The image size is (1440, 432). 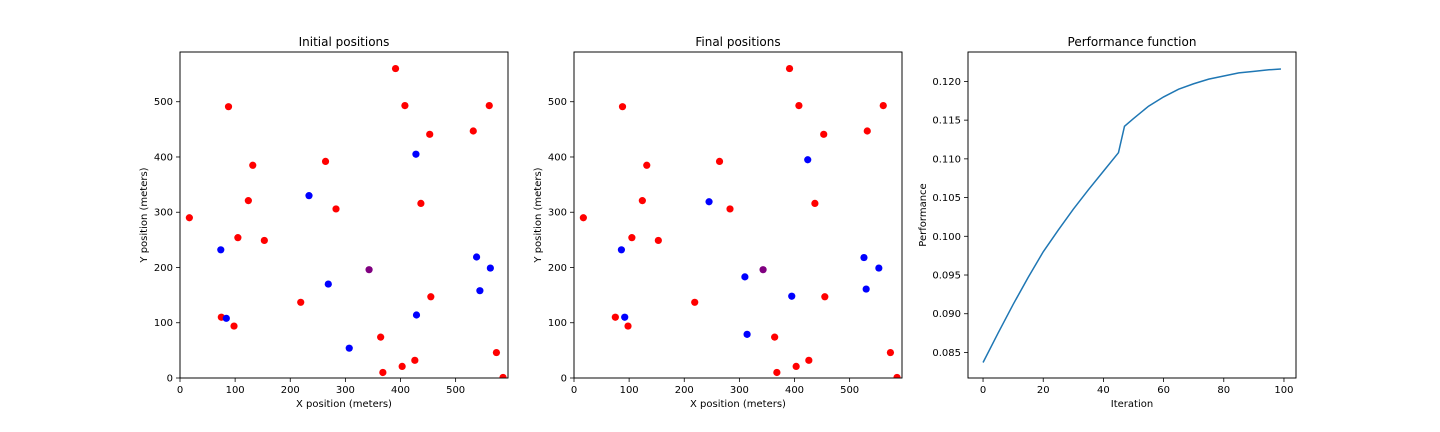 What do you see at coordinates (557, 102) in the screenshot?
I see `chart-1-ytick-label: 500` at bounding box center [557, 102].